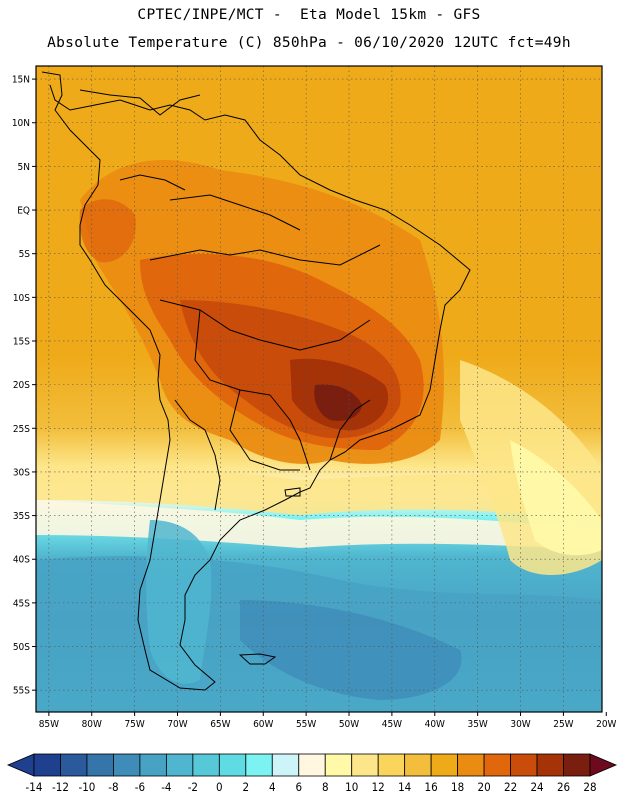 The image size is (618, 800). I want to click on lon-tick-label: 55W, so click(306, 724).